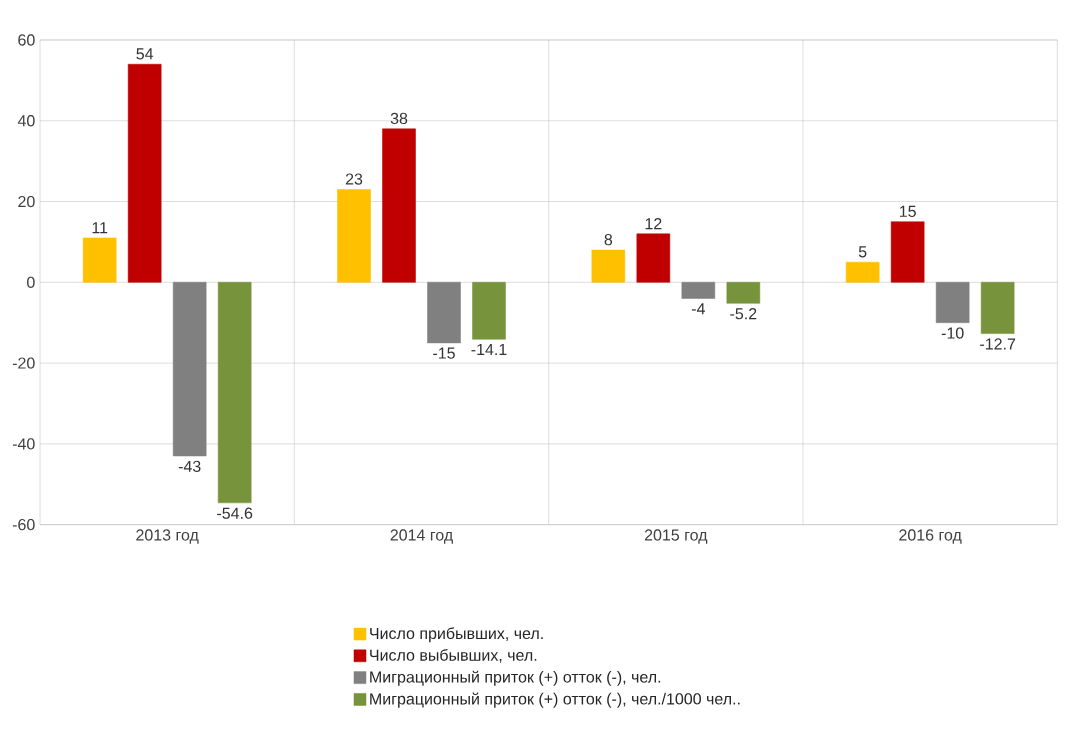 Image resolution: width=1082 pixels, height=738 pixels. Describe the element at coordinates (189, 466) in the screenshot. I see `data-label: -43` at that location.